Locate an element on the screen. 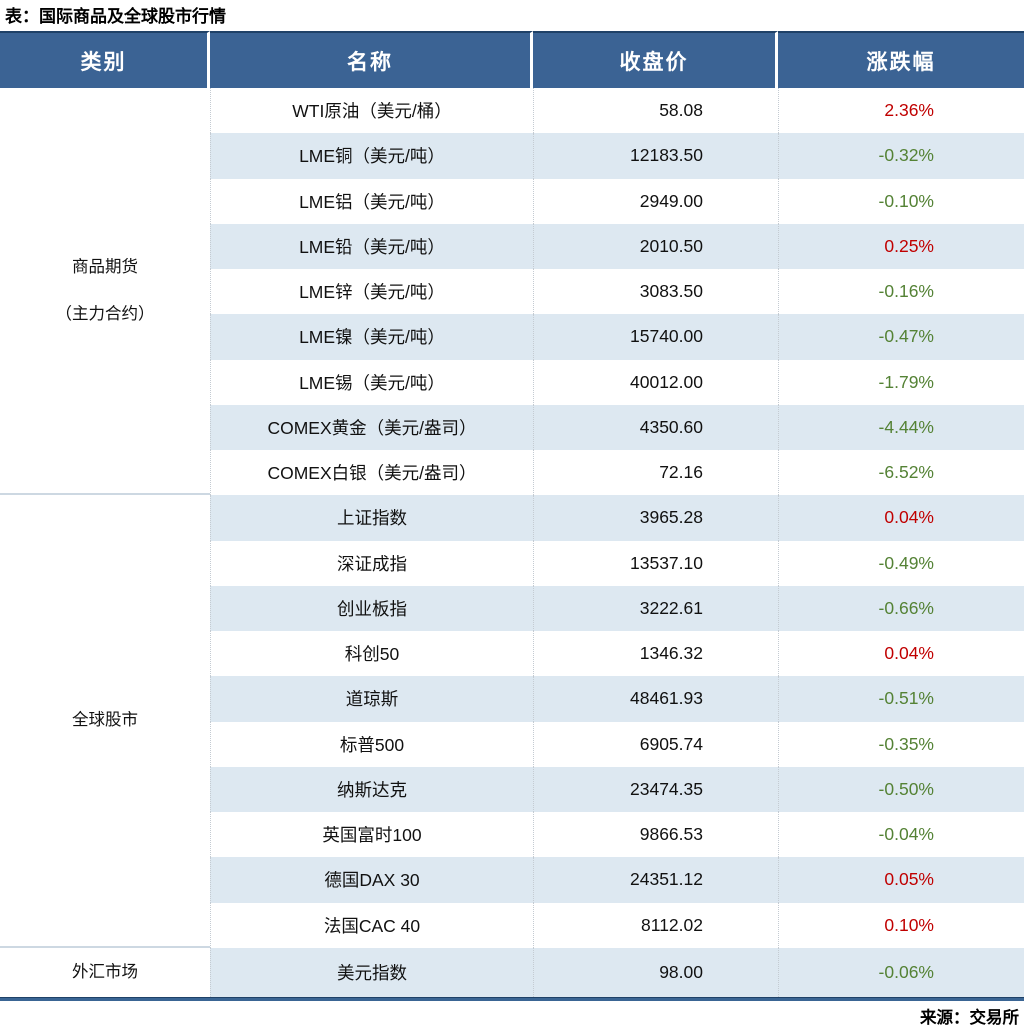  table-row: COMEX黄金（美元/盎司） 4350.60 -4.44% is located at coordinates (512, 427).